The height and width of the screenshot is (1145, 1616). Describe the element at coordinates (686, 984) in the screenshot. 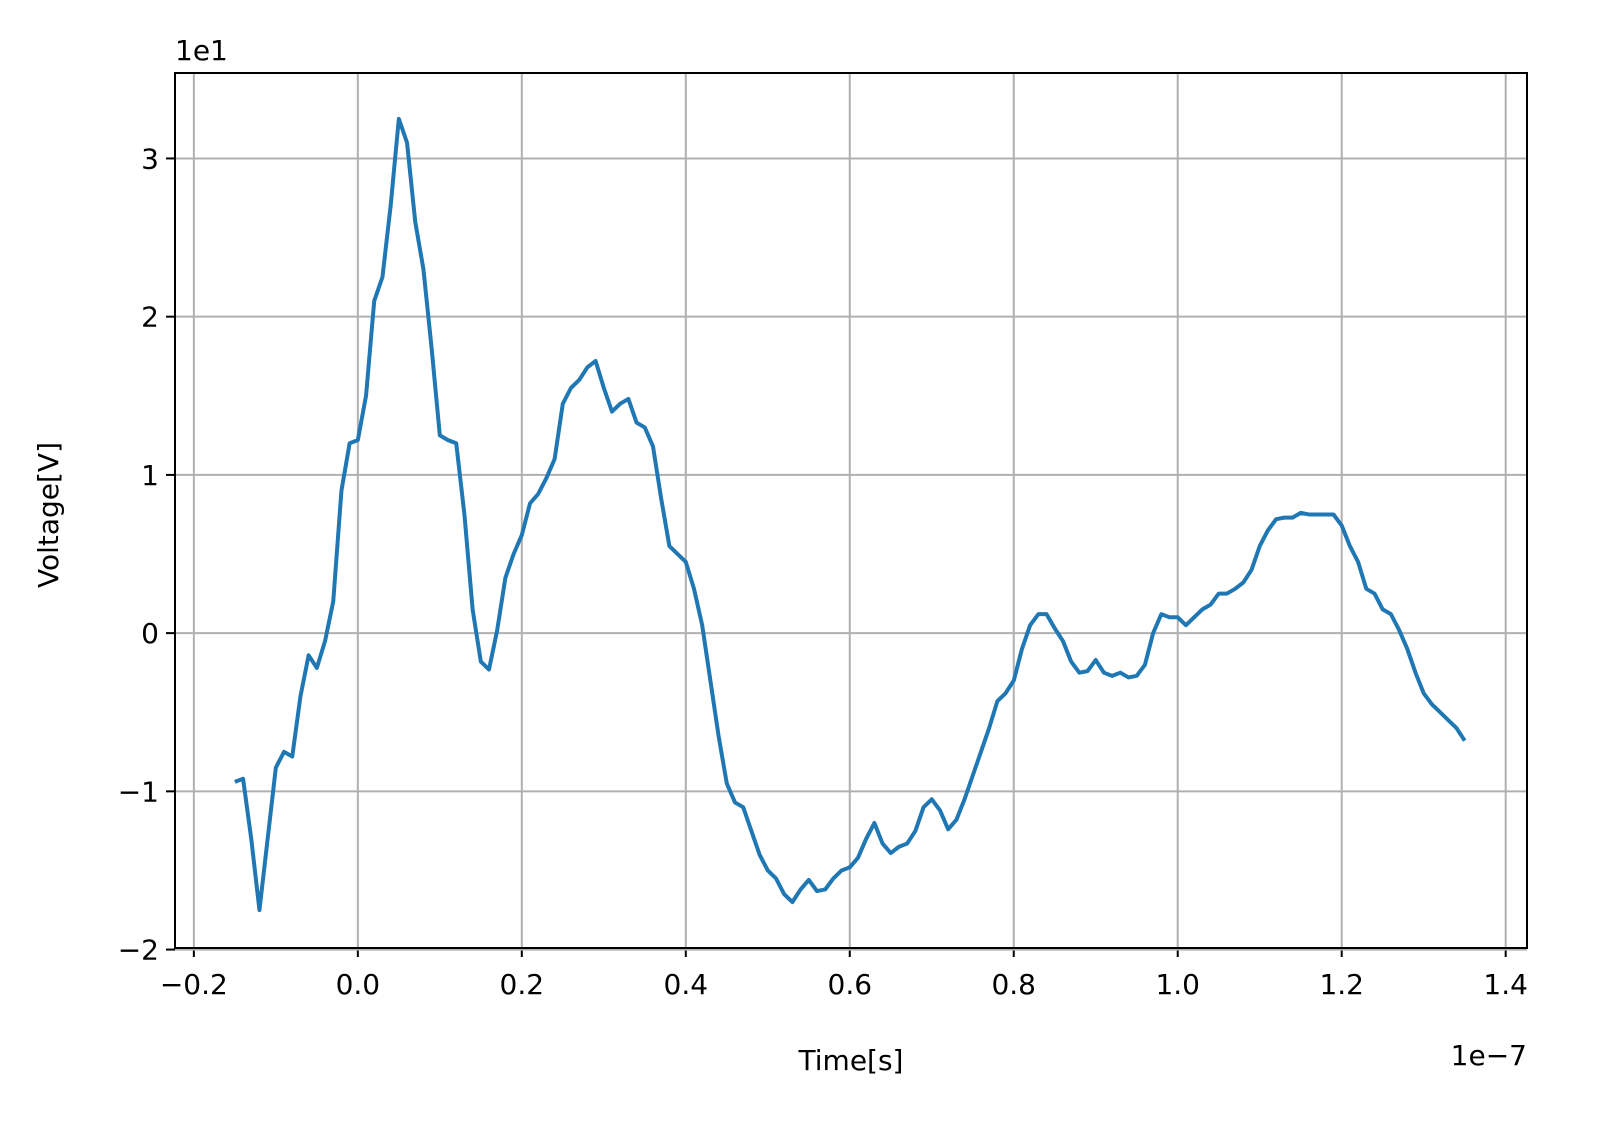

I see `x-tick-label: 0.4` at that location.